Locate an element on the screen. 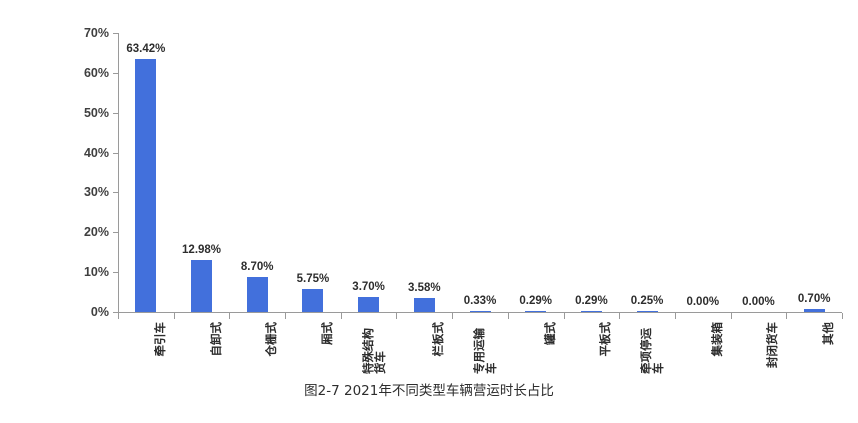  x-tick-label-text: 专用运输车 is located at coordinates (485, 351).